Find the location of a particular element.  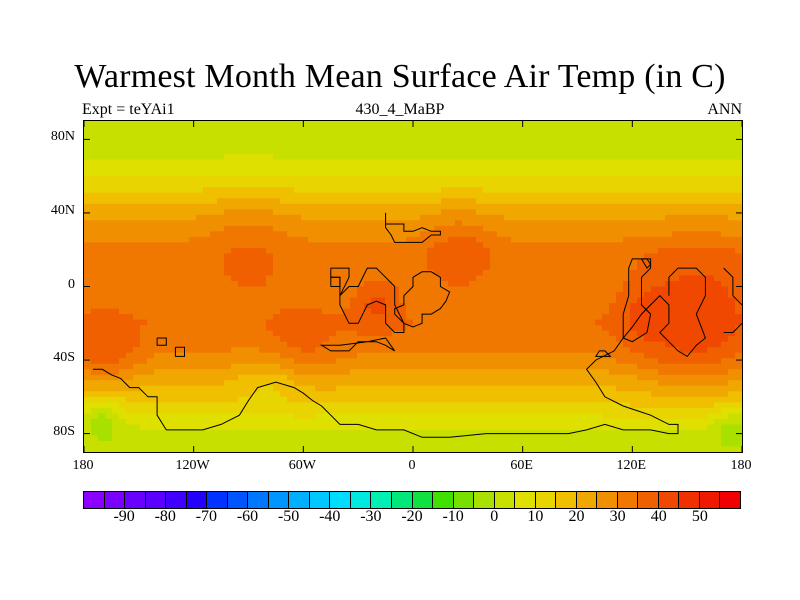

coastline is located at coordinates (357, 344).